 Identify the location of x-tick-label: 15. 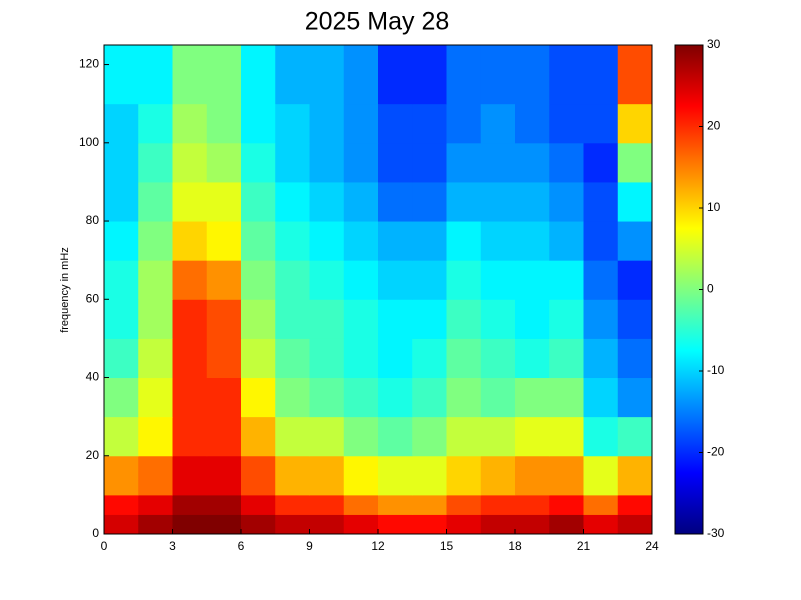
(447, 546).